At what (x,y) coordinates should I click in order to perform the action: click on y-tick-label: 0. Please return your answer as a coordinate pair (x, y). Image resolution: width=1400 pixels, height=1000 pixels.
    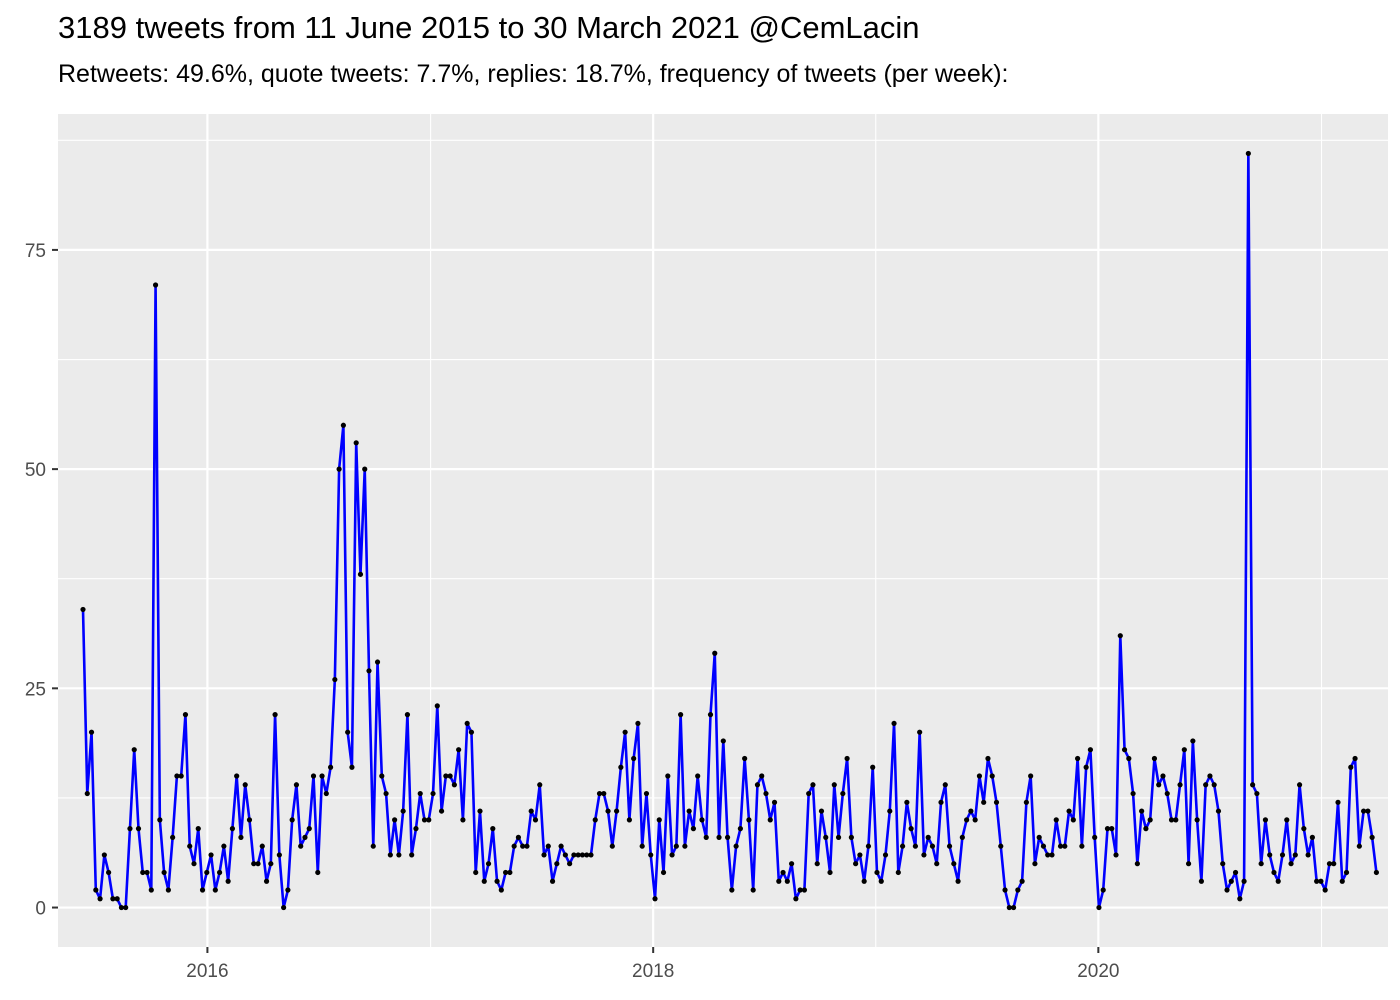
    Looking at the image, I should click on (40, 909).